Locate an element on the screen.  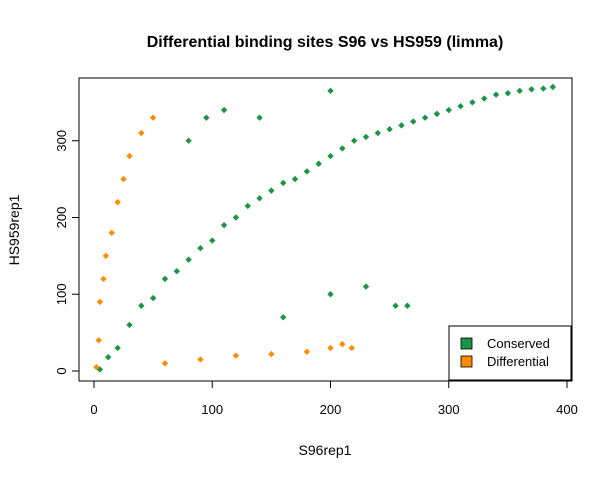
y-tick-label: 0 is located at coordinates (61, 370).